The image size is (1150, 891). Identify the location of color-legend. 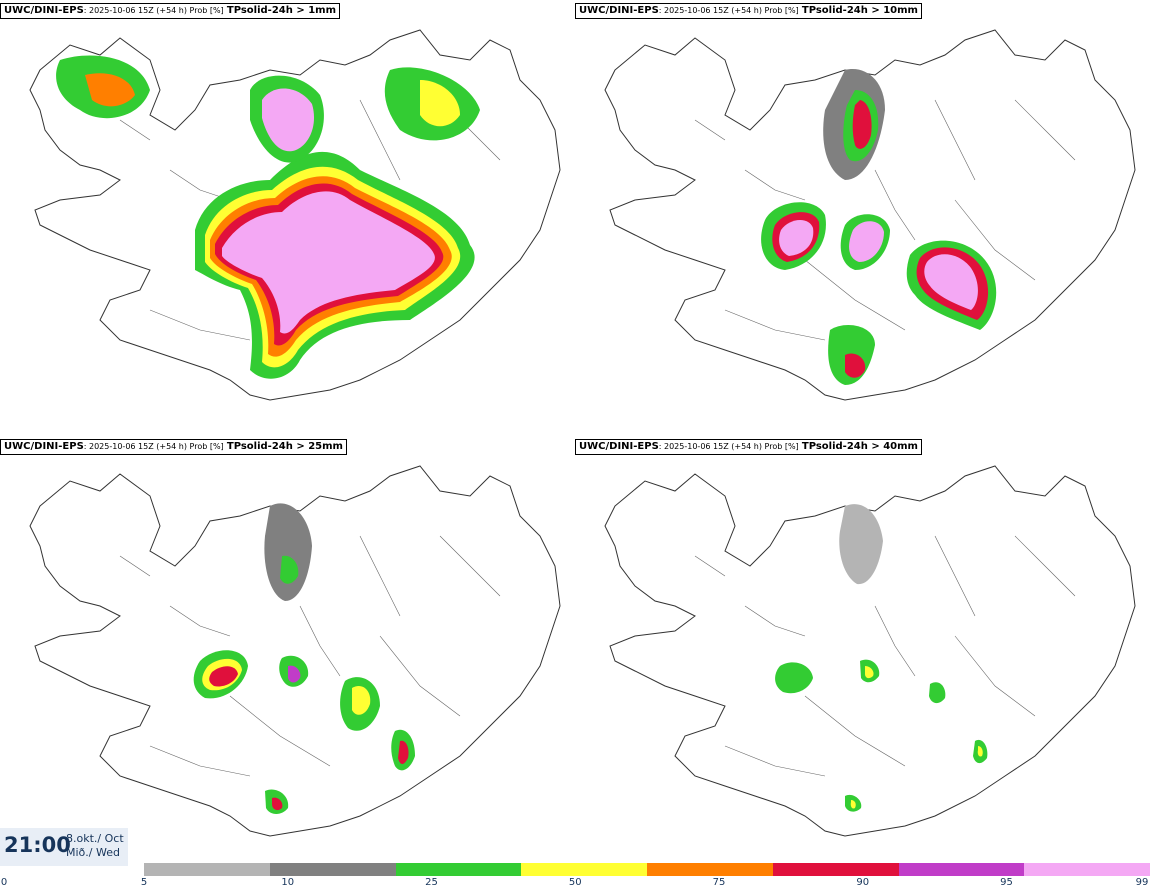
(647, 869).